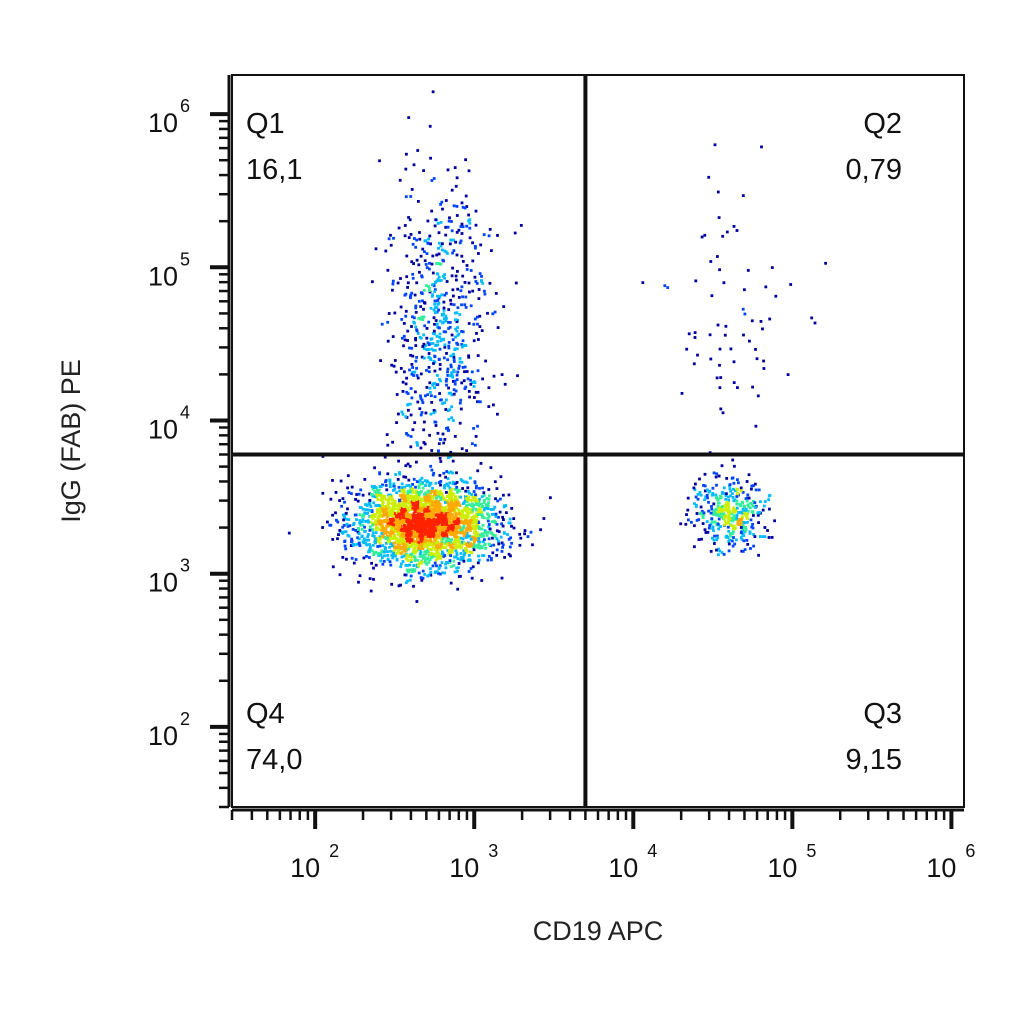  Describe the element at coordinates (874, 170) in the screenshot. I see `quadrant-percent-q2: 0,79` at that location.